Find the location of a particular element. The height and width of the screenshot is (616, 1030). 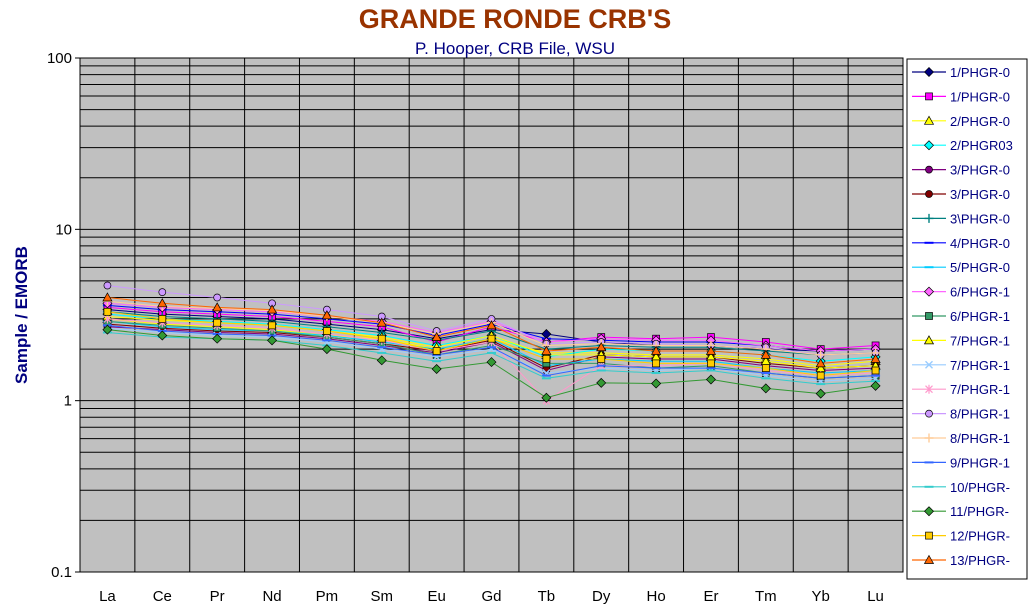

y-tick-label: 100 is located at coordinates (59, 58).